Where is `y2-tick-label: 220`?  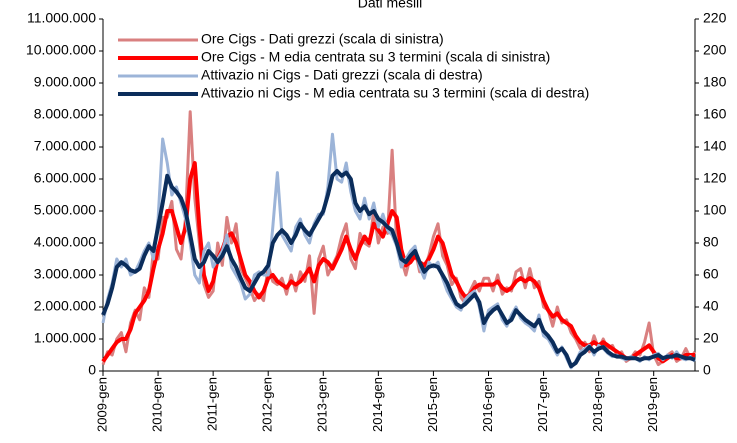
y2-tick-label: 220 is located at coordinates (715, 18).